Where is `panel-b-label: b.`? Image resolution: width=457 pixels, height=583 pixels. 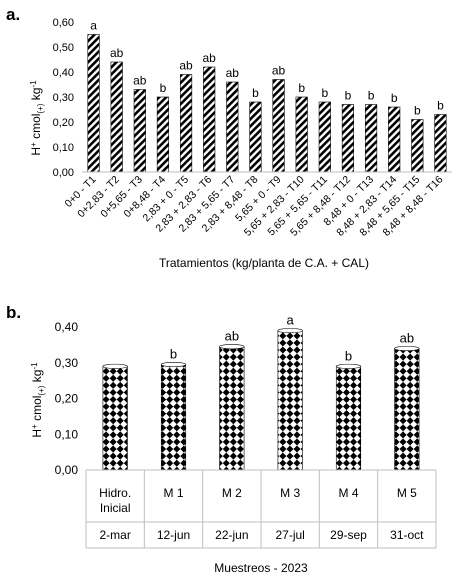 panel-b-label: b. is located at coordinates (13, 312).